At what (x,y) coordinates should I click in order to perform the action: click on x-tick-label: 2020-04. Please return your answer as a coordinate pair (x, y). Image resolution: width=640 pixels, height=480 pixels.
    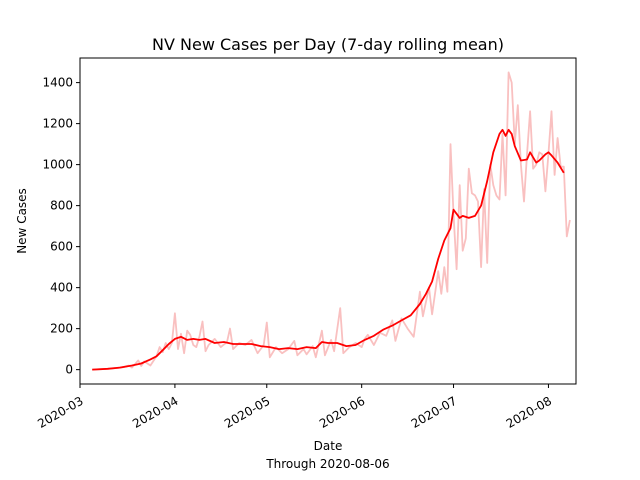
    Looking at the image, I should click on (155, 412).